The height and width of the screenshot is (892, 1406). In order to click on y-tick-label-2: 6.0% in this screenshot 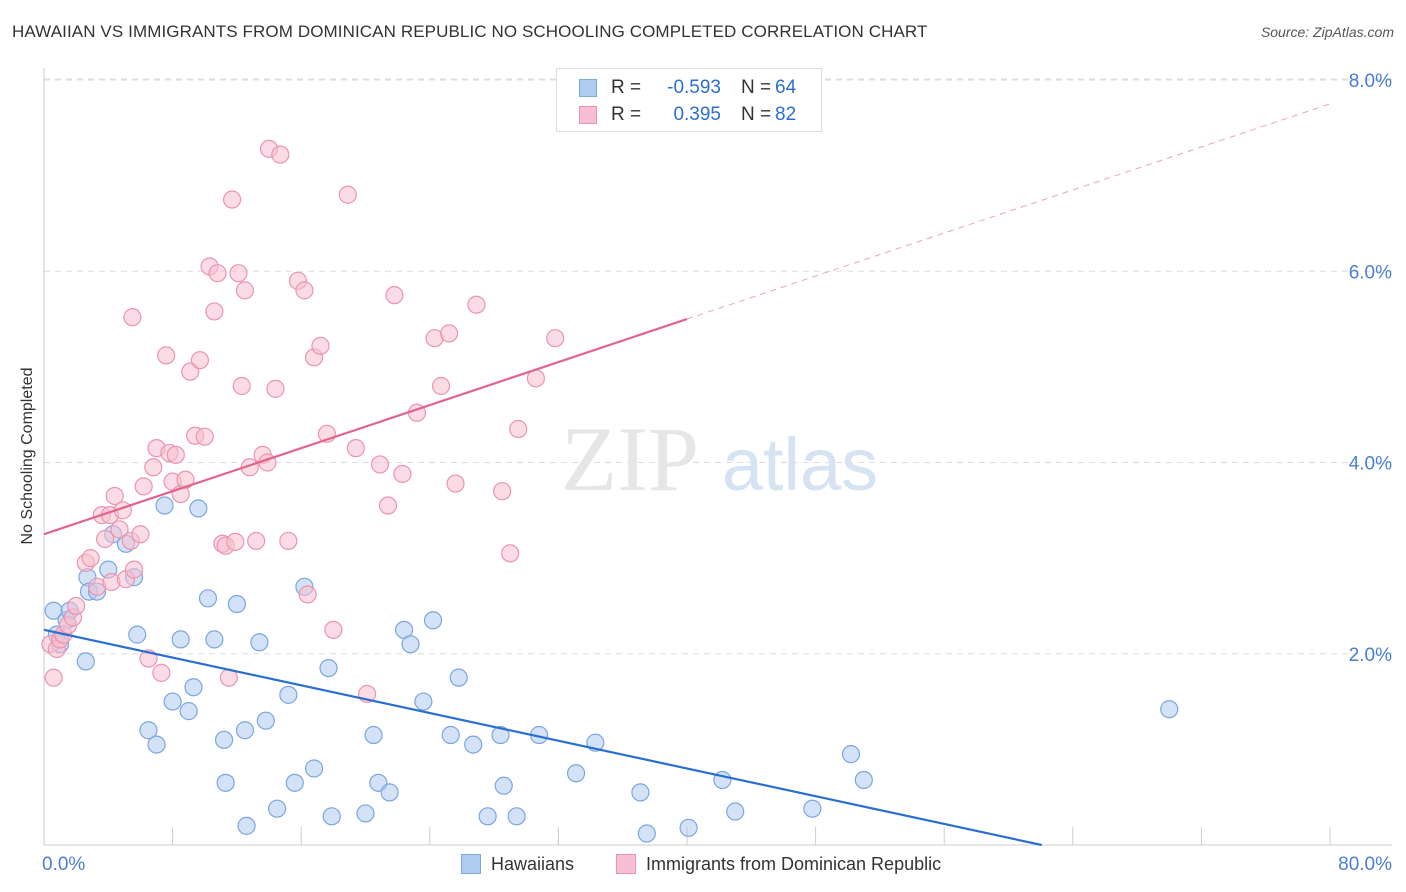, I will do `click(1370, 272)`.